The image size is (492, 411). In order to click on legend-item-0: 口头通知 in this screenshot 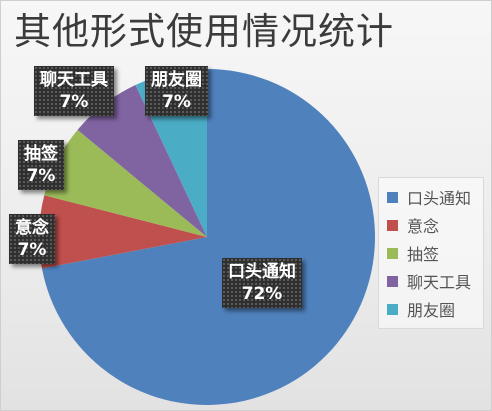, I will do `click(429, 197)`.